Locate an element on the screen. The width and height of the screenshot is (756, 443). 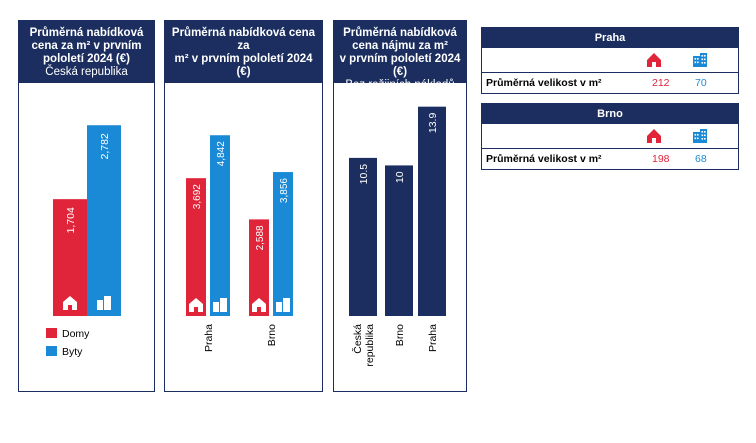
legend-label-houses: Domy is located at coordinates (76, 334).